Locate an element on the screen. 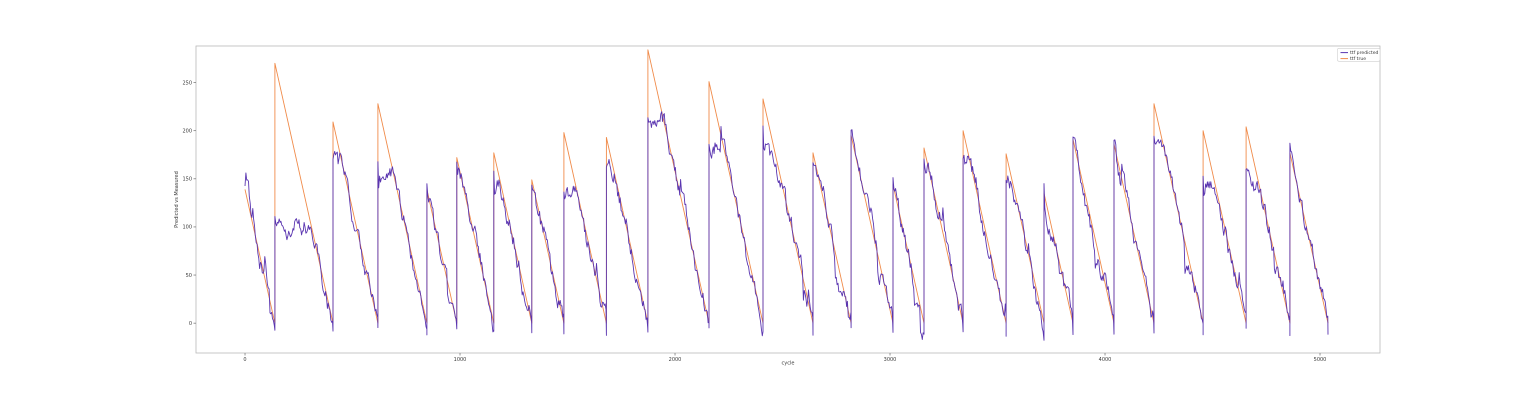  x-axis-label: cycle is located at coordinates (788, 364).